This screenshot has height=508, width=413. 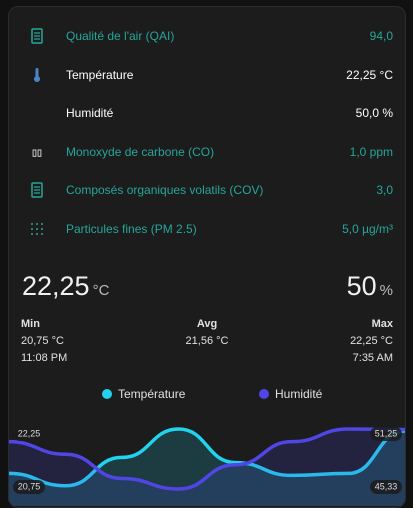 What do you see at coordinates (381, 36) in the screenshot?
I see `entity-state: 94,0` at bounding box center [381, 36].